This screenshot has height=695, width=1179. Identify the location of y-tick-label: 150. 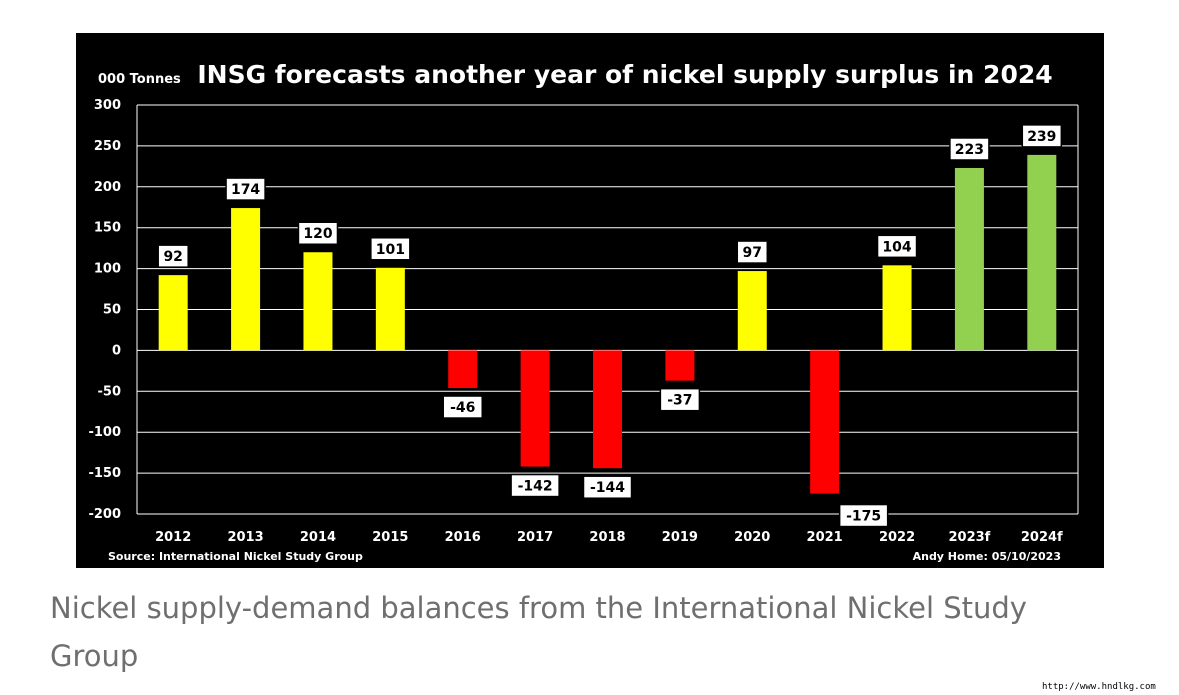
(107, 228).